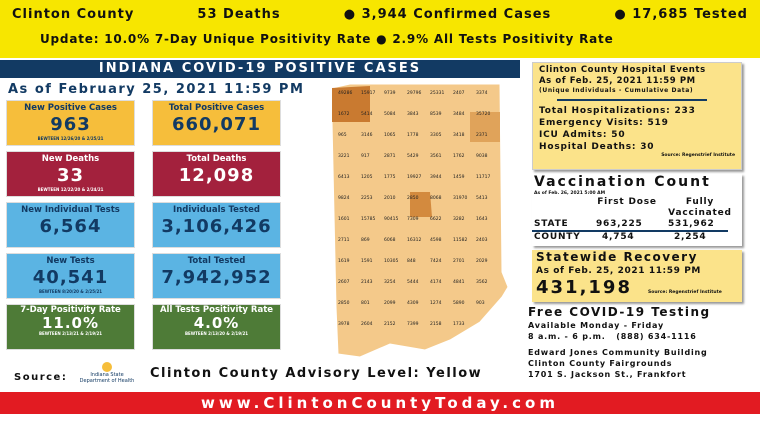  What do you see at coordinates (681, 14) in the screenshot?
I see `county-tested: ● 17,685 Tested` at bounding box center [681, 14].